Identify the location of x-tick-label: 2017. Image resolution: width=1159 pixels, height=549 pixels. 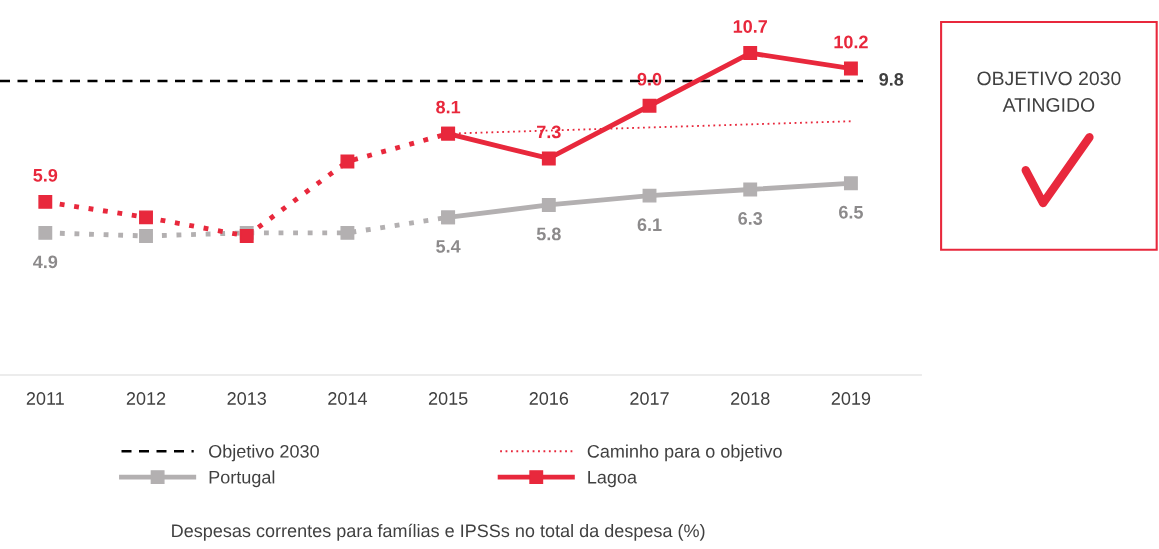
(649, 398).